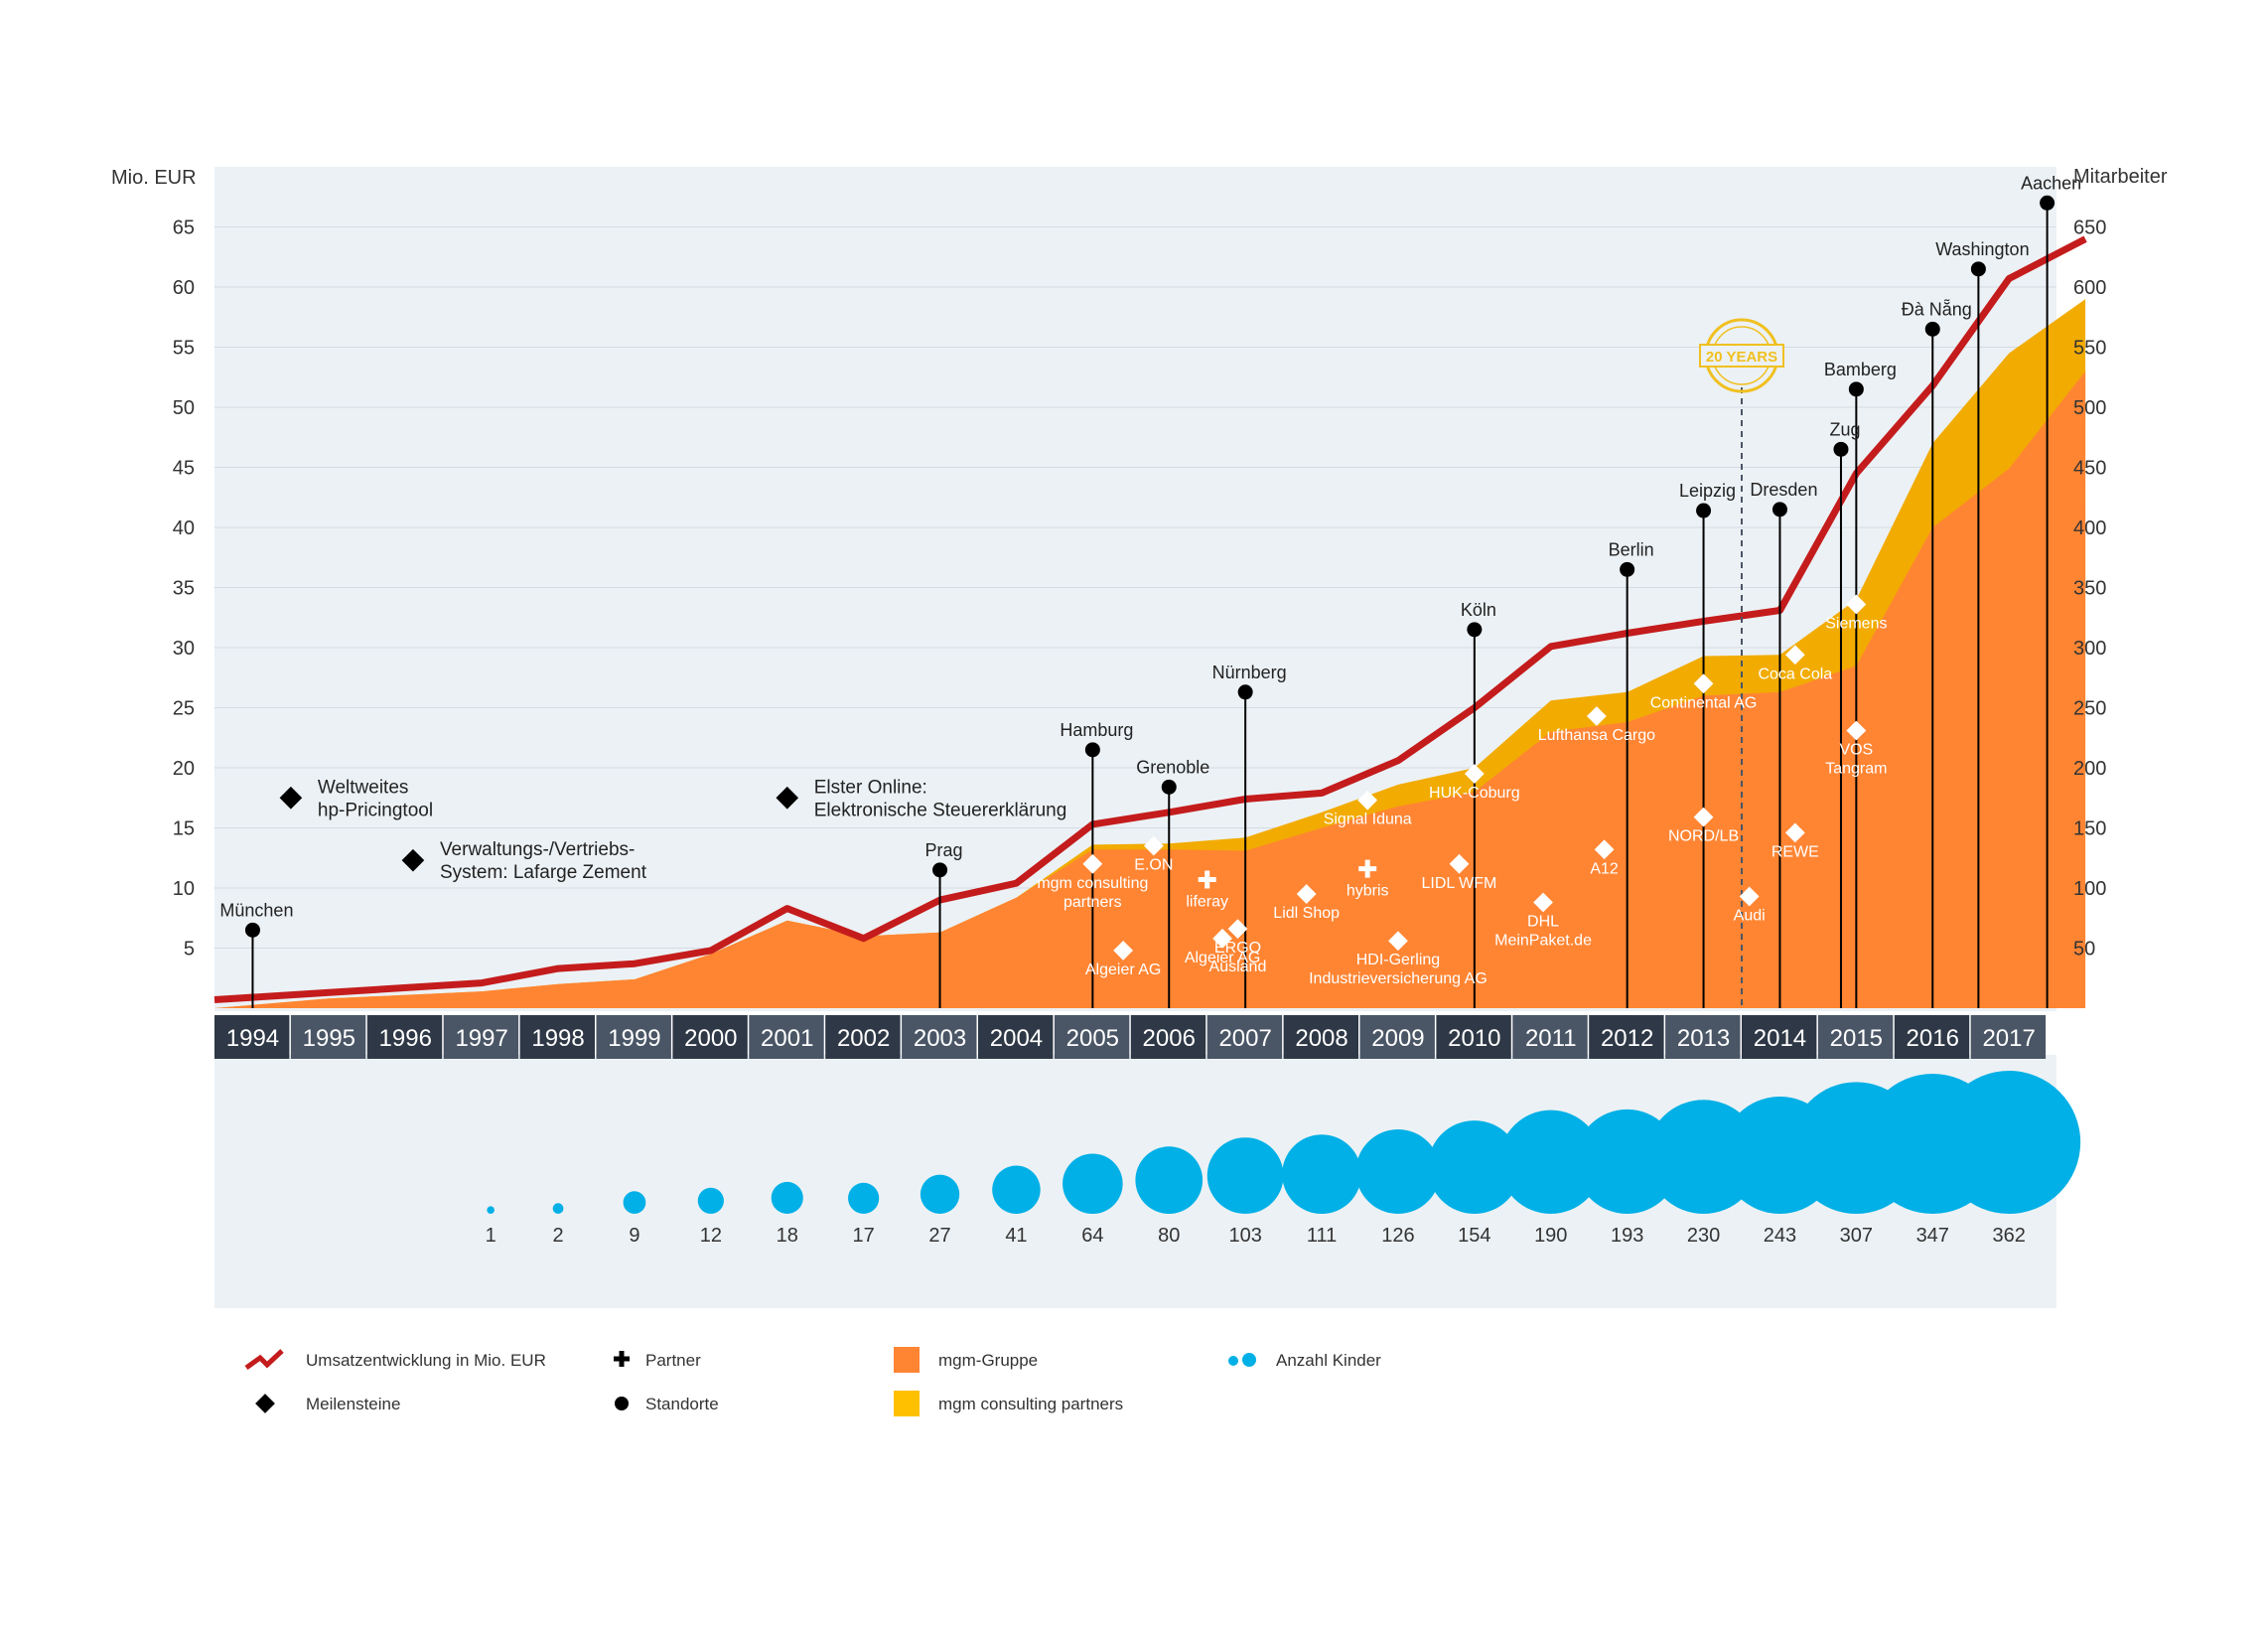 The image size is (2268, 1627). I want to click on client-label: Audi, so click(1750, 915).